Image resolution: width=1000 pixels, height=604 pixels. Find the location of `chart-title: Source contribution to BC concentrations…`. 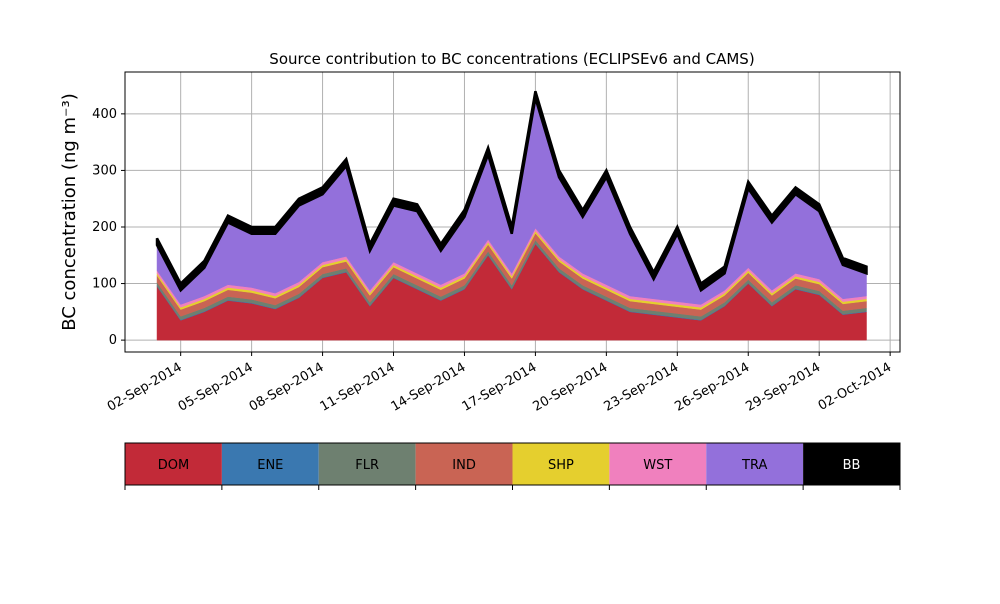

chart-title: Source contribution to BC concentrations… is located at coordinates (511, 59).